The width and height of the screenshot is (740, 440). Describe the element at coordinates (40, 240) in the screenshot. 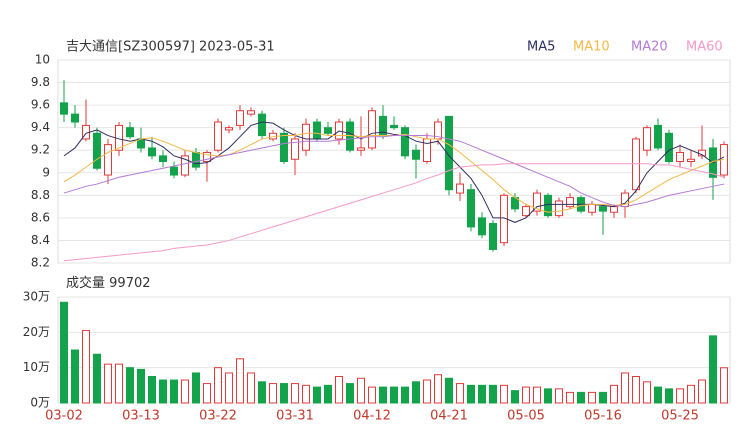

I see `y-tick-label: 8.4` at that location.